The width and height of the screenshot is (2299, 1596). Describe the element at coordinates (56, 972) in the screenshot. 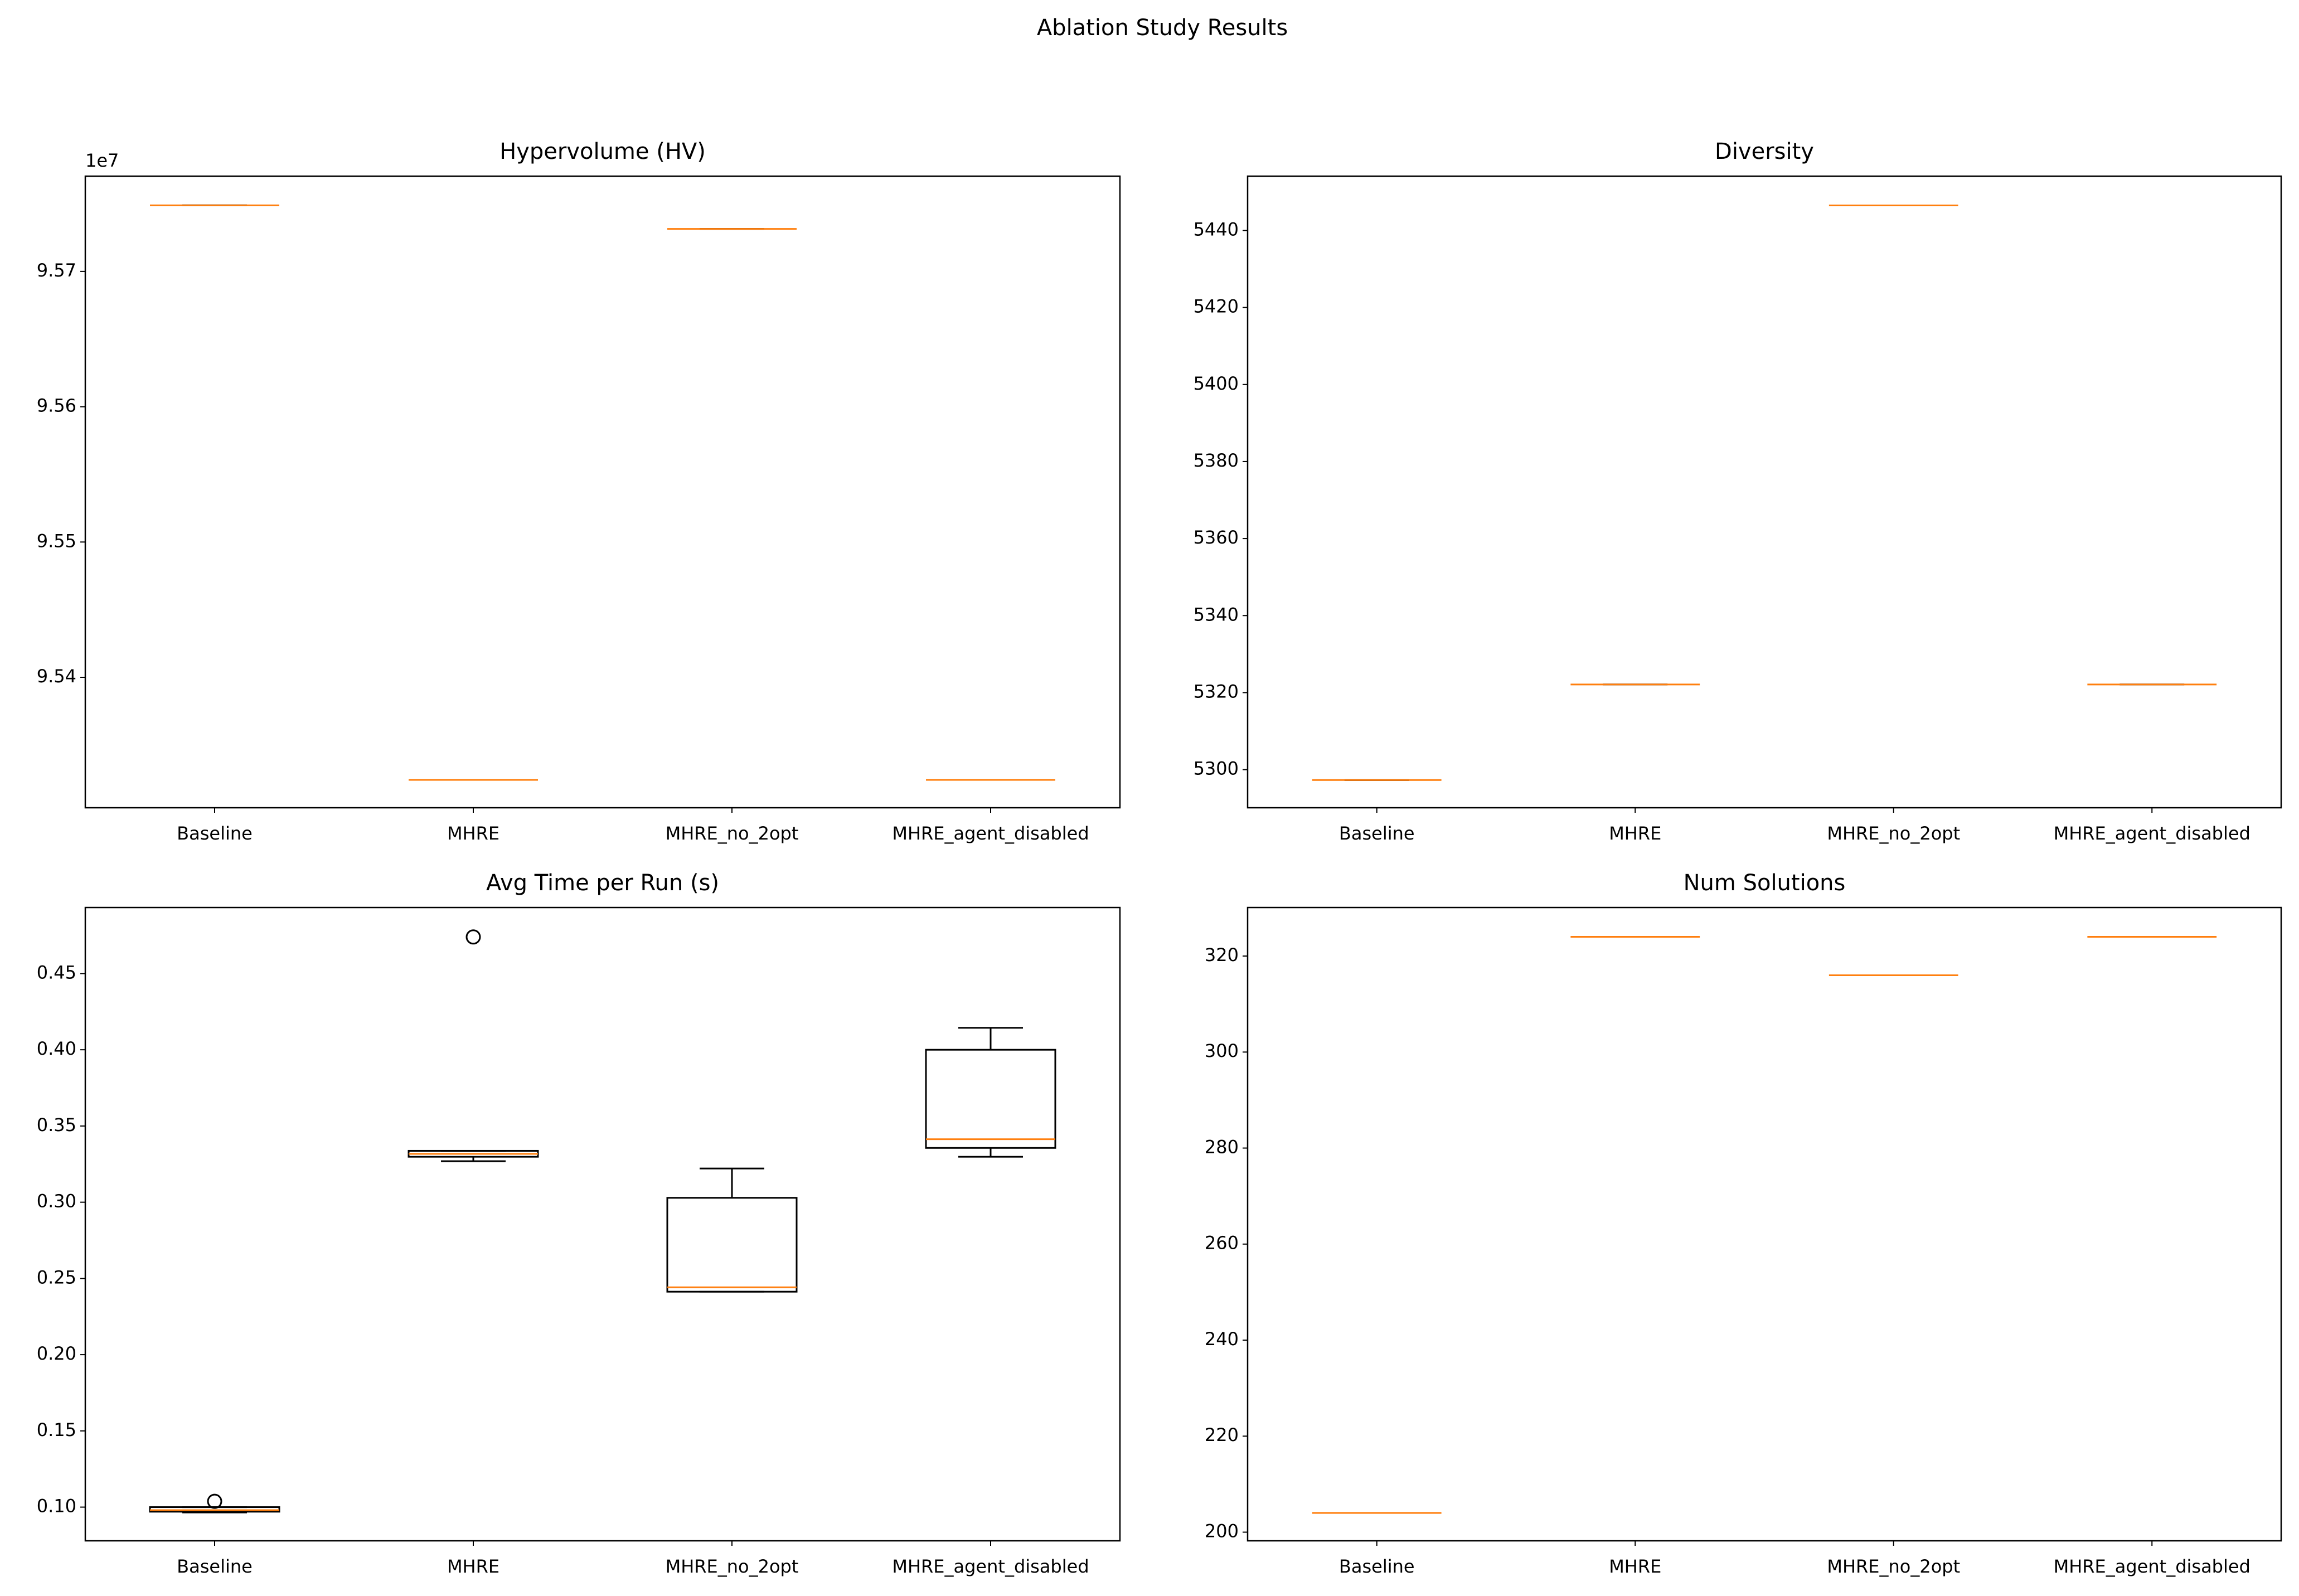

I see `y-tick-label: 0.45` at that location.